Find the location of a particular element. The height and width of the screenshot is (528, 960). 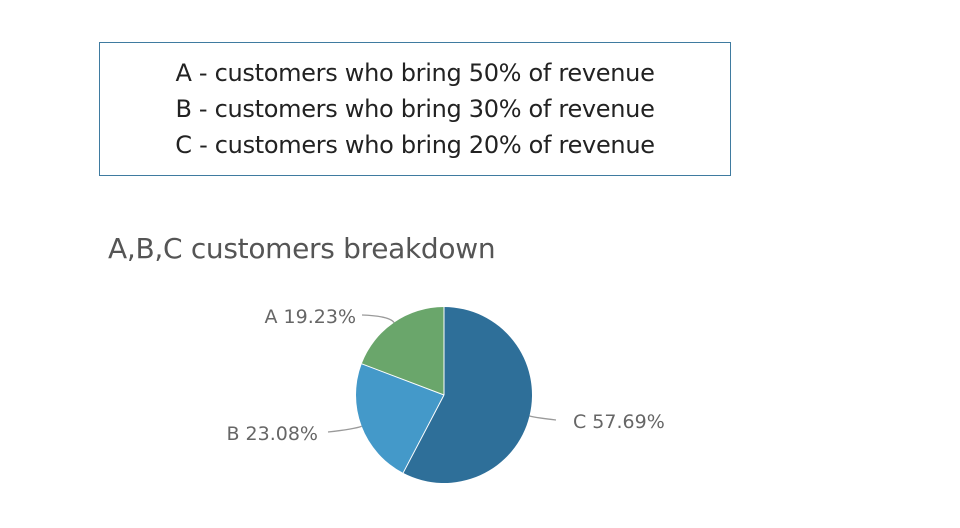

pie-label-b: B 23.08% is located at coordinates (272, 434).